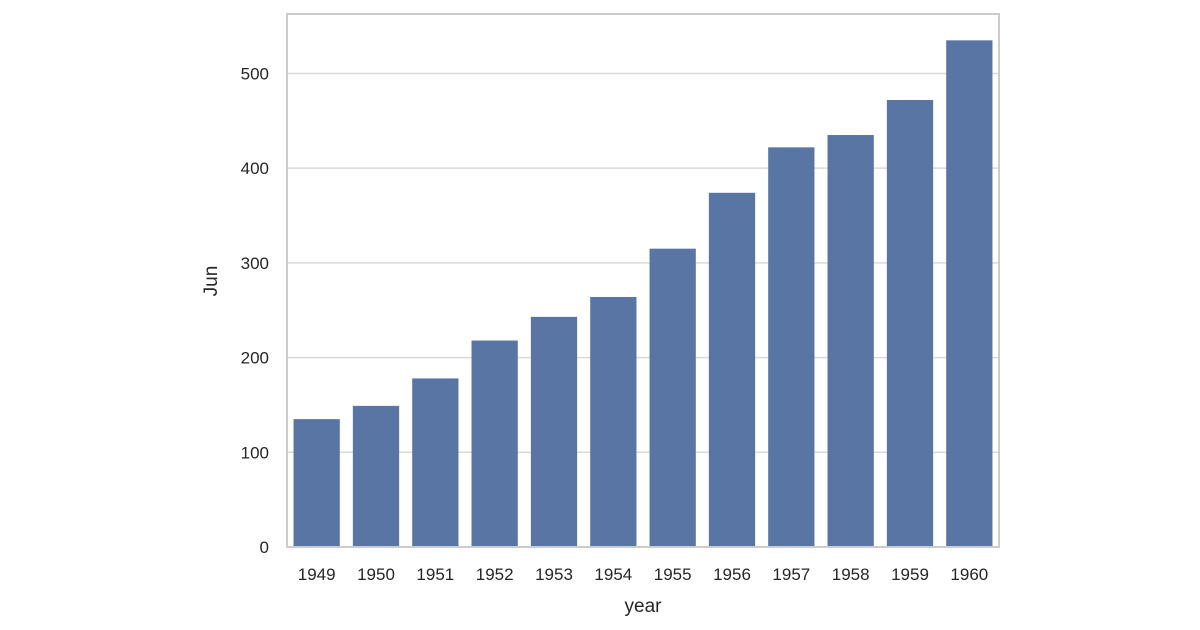 The image size is (1200, 630). I want to click on y-axis-label: Jun, so click(211, 281).